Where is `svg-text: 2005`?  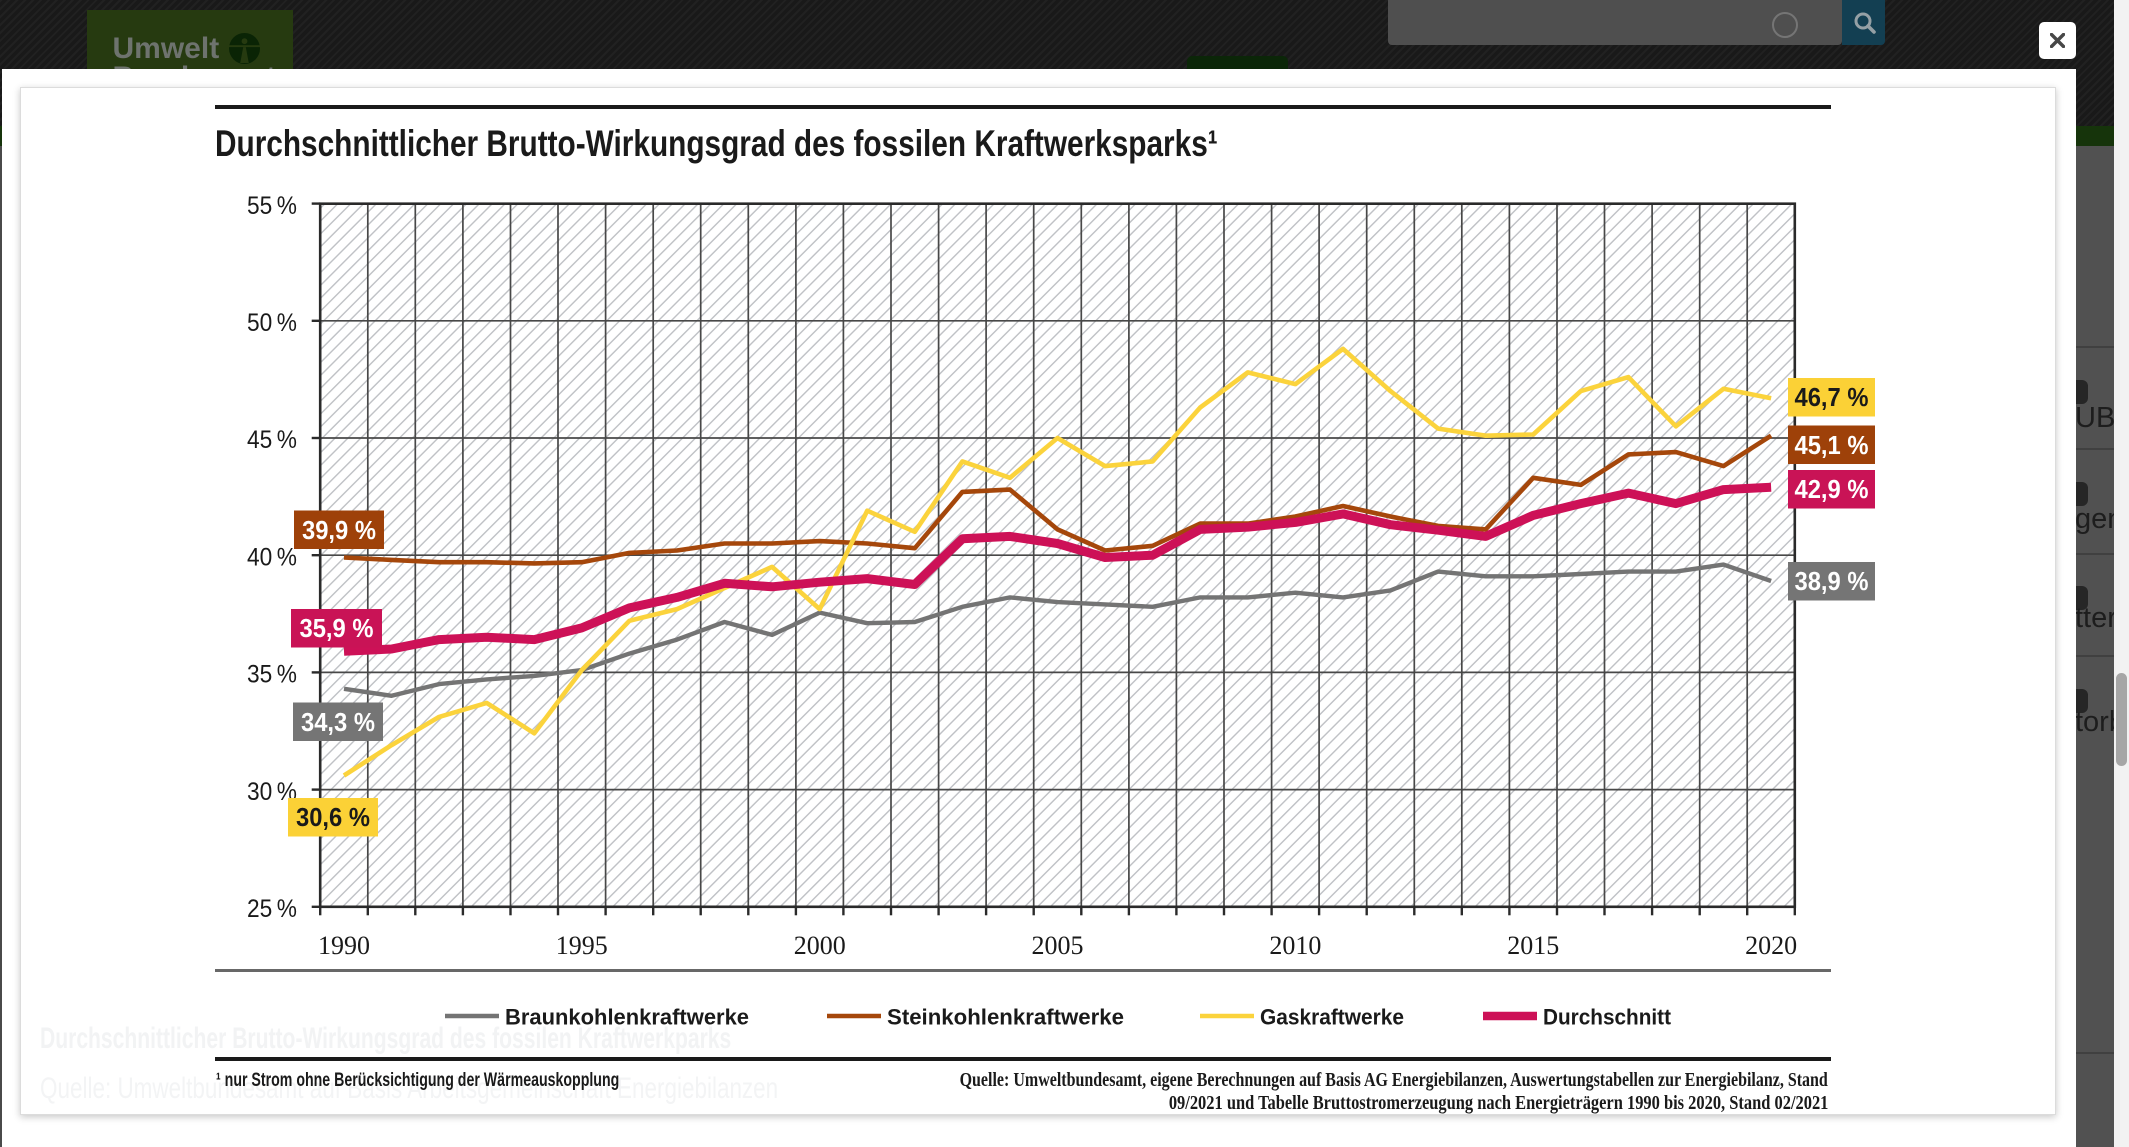
svg-text: 2005 is located at coordinates (1058, 945).